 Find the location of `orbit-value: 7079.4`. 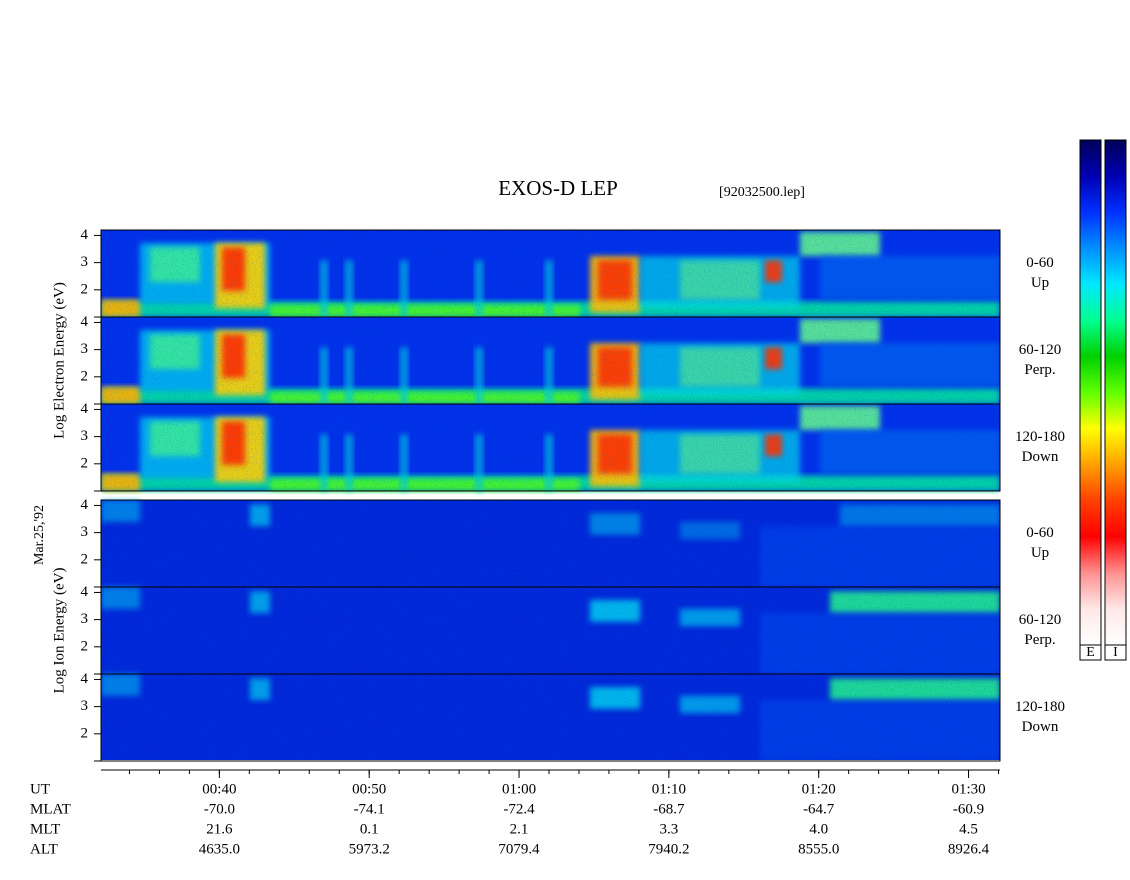

orbit-value: 7079.4 is located at coordinates (519, 849).